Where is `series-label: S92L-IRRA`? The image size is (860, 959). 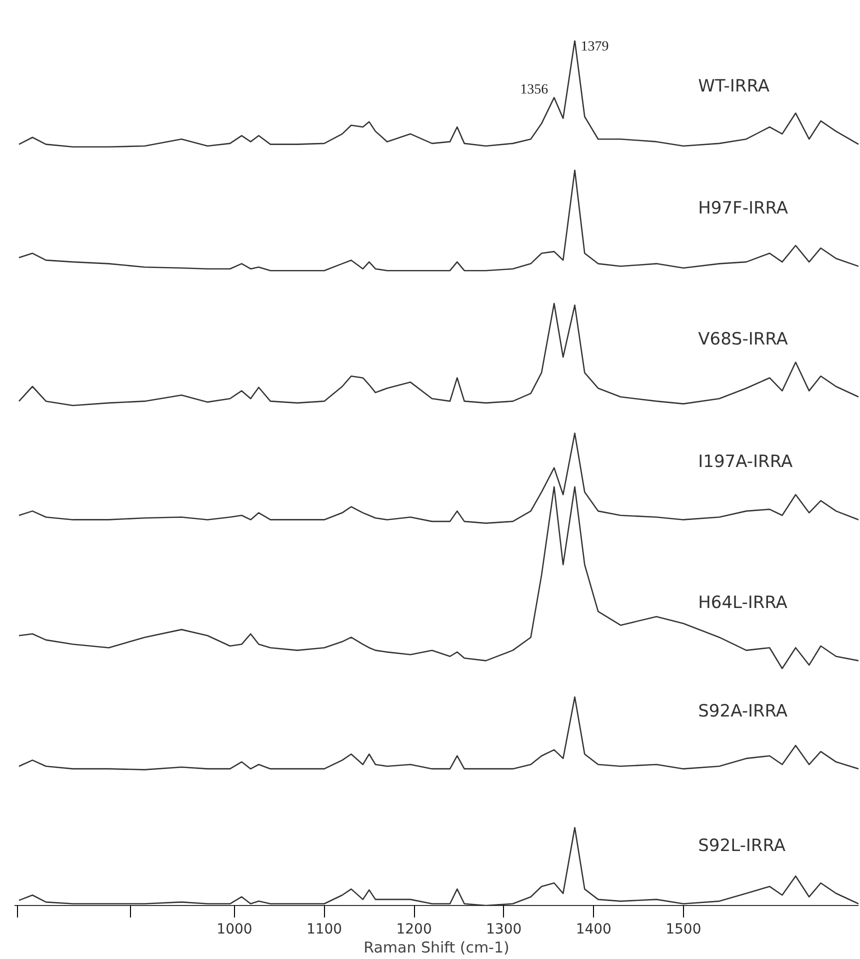
series-label: S92L-IRRA is located at coordinates (742, 846).